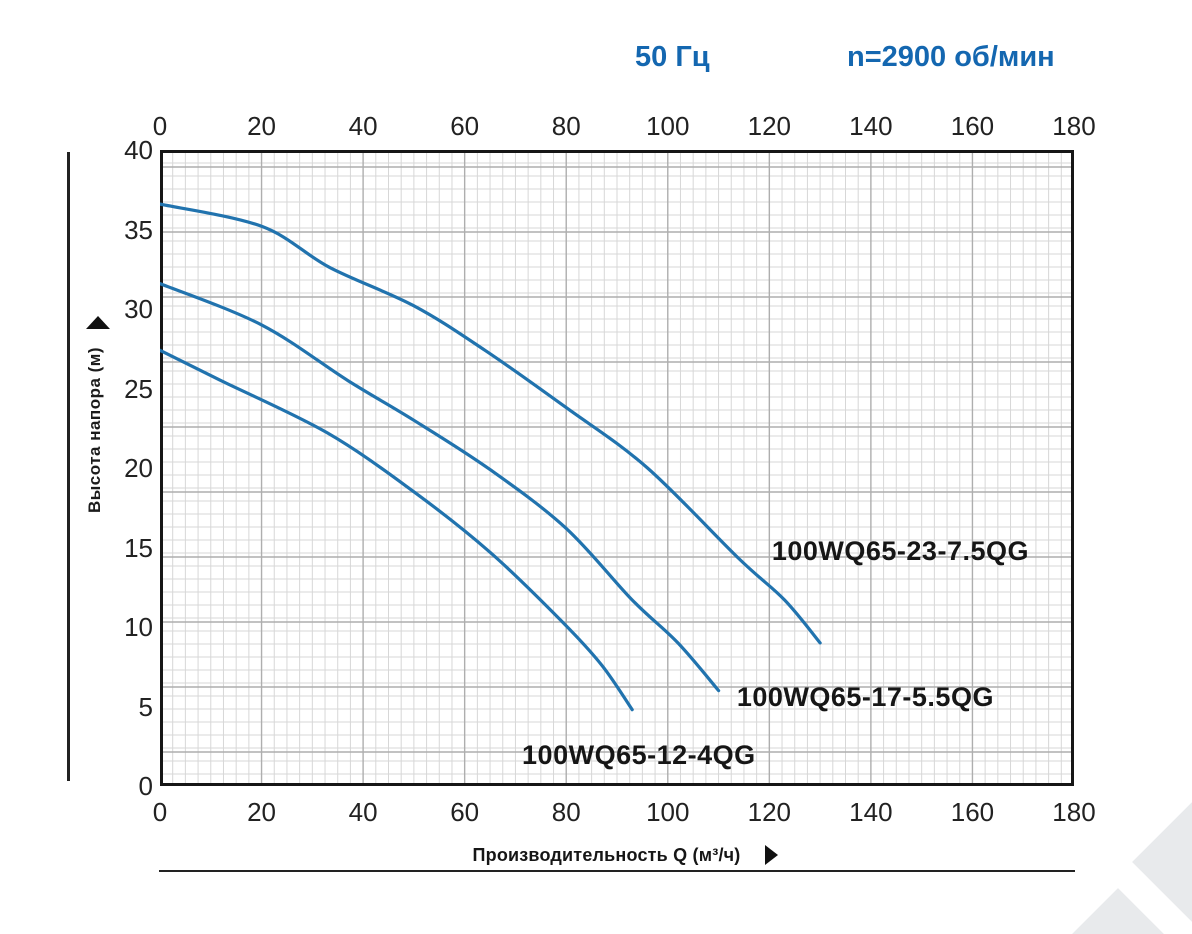  Describe the element at coordinates (1074, 812) in the screenshot. I see `x-tick-bottom-180: 180` at that location.